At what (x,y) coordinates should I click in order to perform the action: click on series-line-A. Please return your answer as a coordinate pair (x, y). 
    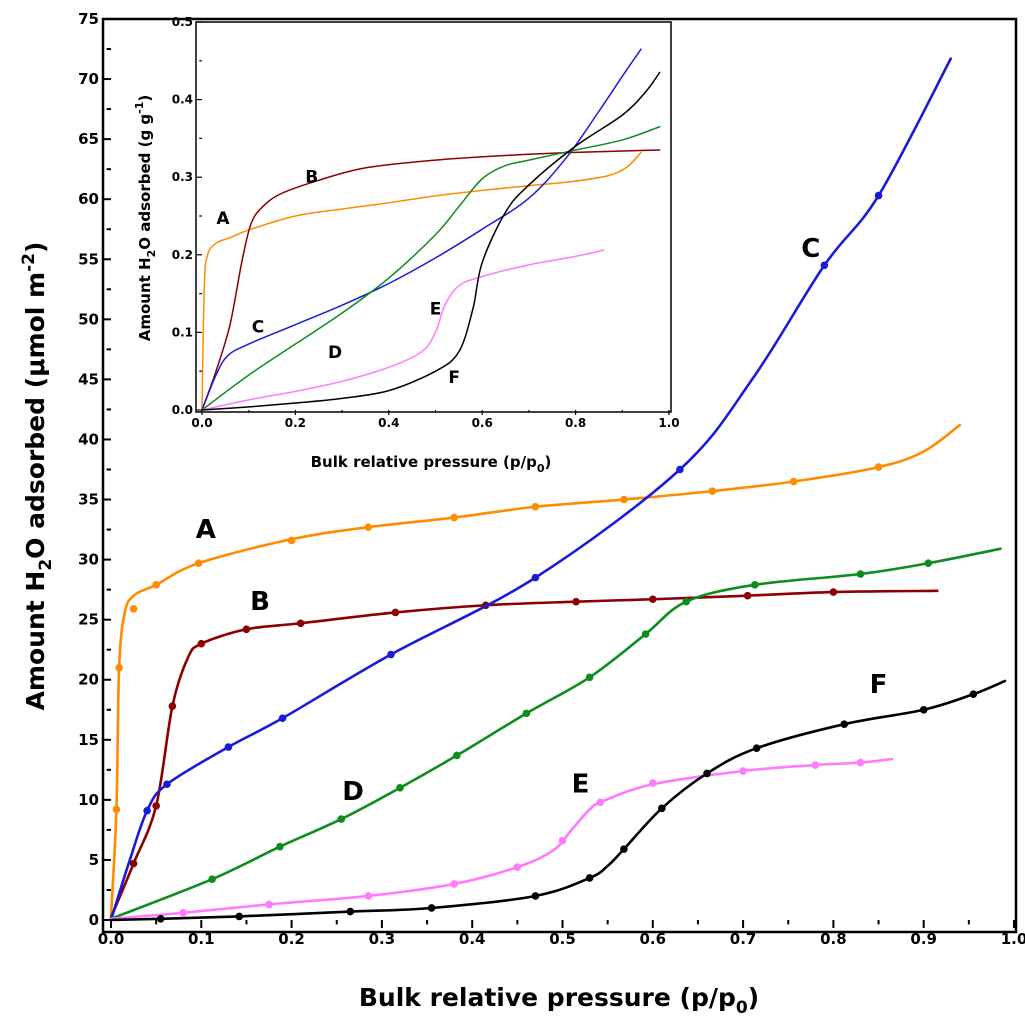
    Looking at the image, I should click on (421, 281).